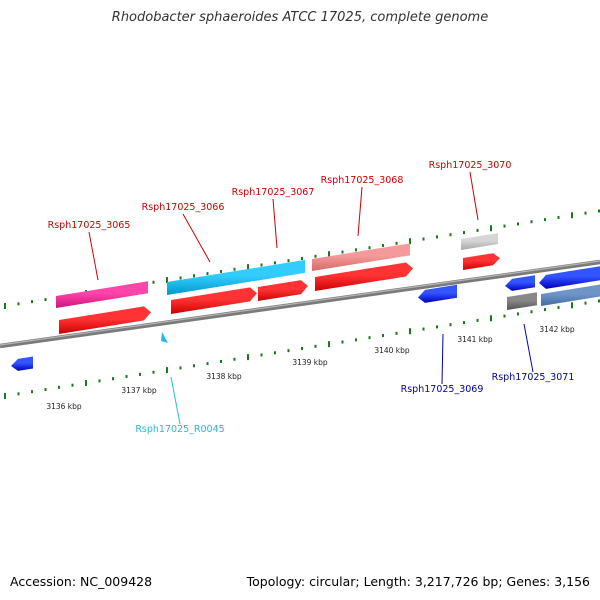 This screenshot has height=600, width=600. I want to click on gene-3071-marker, so click(522, 301).